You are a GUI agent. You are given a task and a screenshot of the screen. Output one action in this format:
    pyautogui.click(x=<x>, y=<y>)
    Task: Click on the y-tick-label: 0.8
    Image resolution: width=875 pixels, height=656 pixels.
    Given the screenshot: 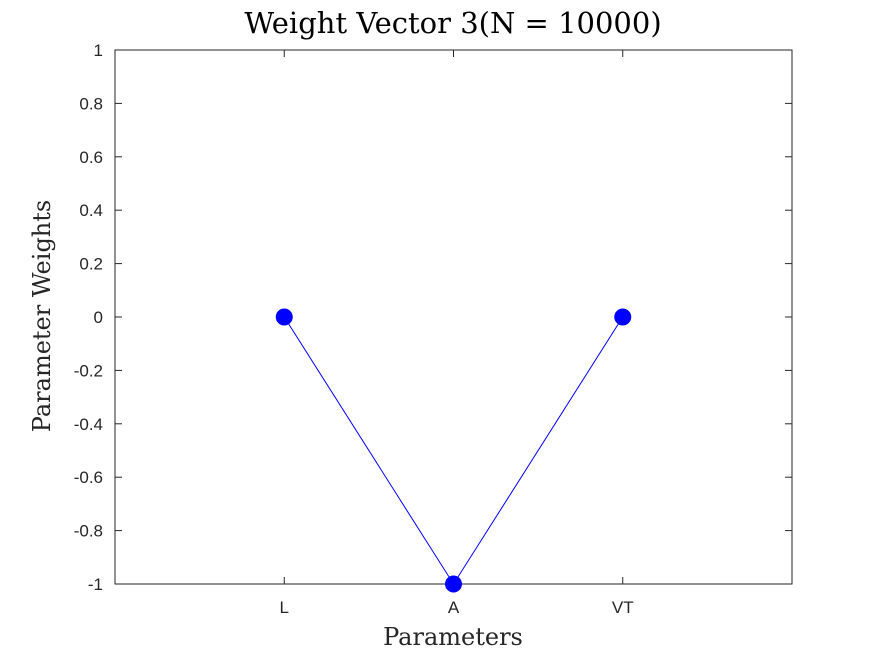 What is the action you would take?
    pyautogui.click(x=91, y=103)
    